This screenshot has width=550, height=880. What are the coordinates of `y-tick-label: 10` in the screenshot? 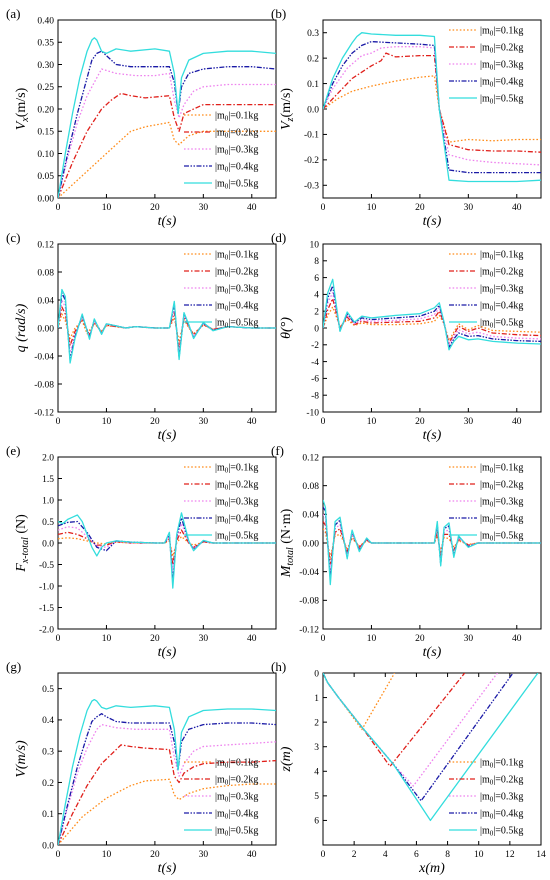 It's located at (315, 245).